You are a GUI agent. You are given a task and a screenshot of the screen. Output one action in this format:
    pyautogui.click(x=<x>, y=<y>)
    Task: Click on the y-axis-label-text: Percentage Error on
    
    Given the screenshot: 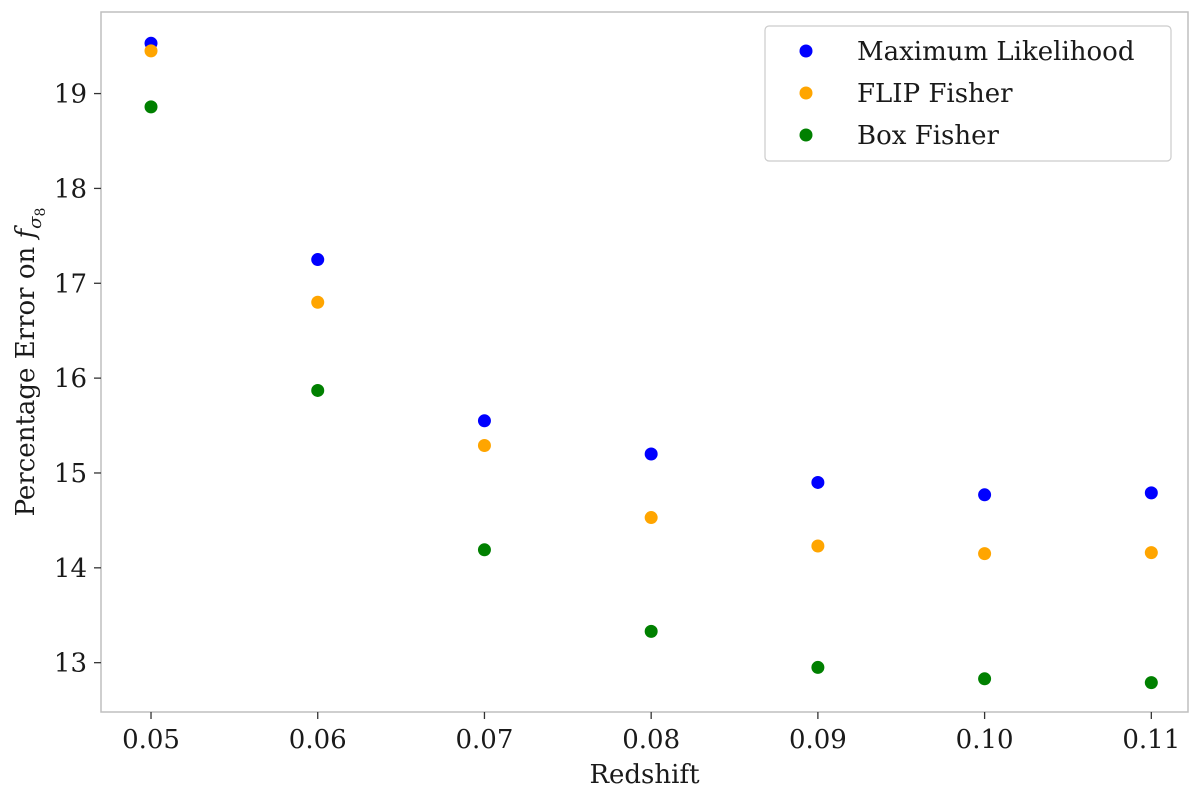 What is the action you would take?
    pyautogui.click(x=26, y=377)
    